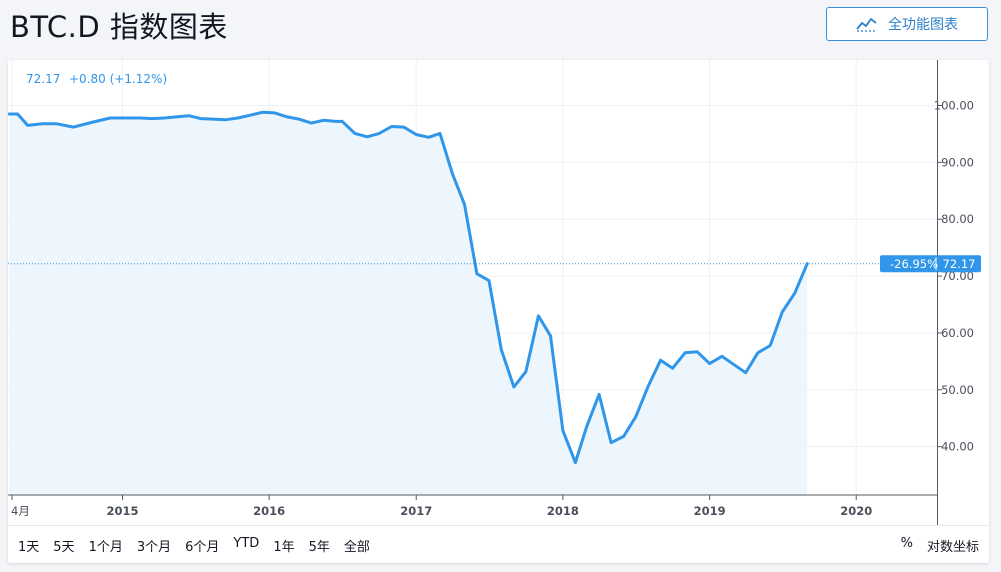 Image resolution: width=1001 pixels, height=572 pixels. I want to click on price-tag: -26.95% 72.17, so click(930, 264).